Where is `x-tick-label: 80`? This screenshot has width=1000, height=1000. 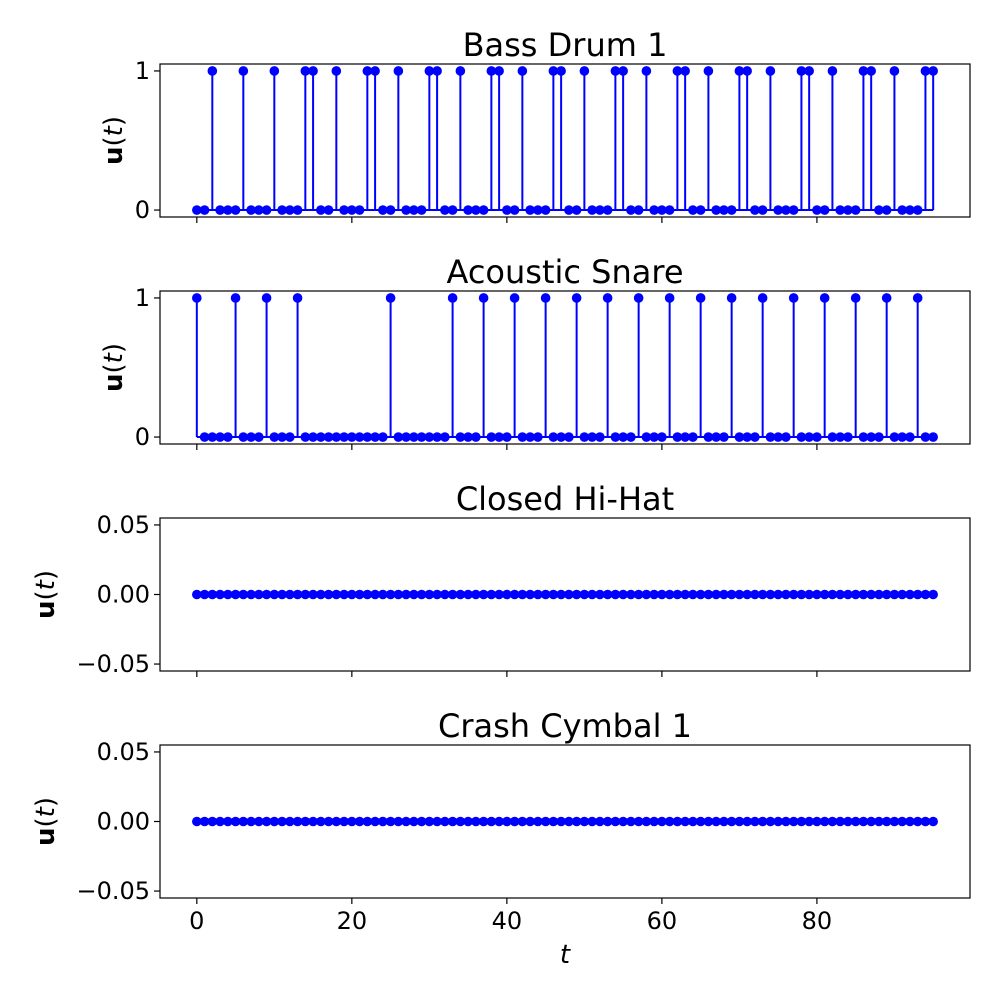
x-tick-label: 80 is located at coordinates (817, 921).